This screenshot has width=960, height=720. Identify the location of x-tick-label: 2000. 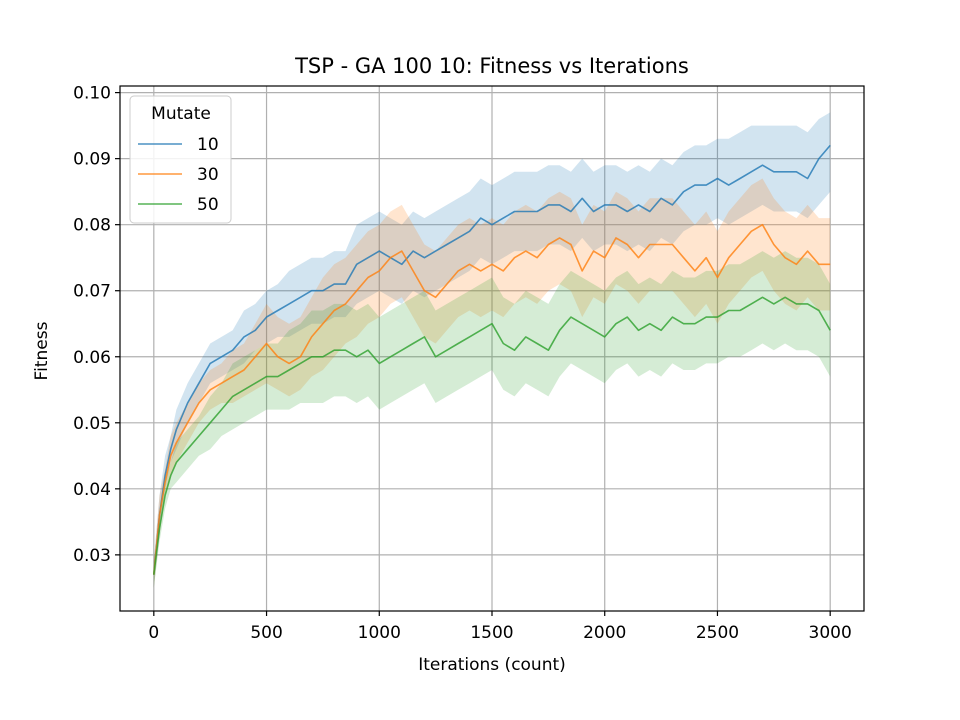
(604, 633).